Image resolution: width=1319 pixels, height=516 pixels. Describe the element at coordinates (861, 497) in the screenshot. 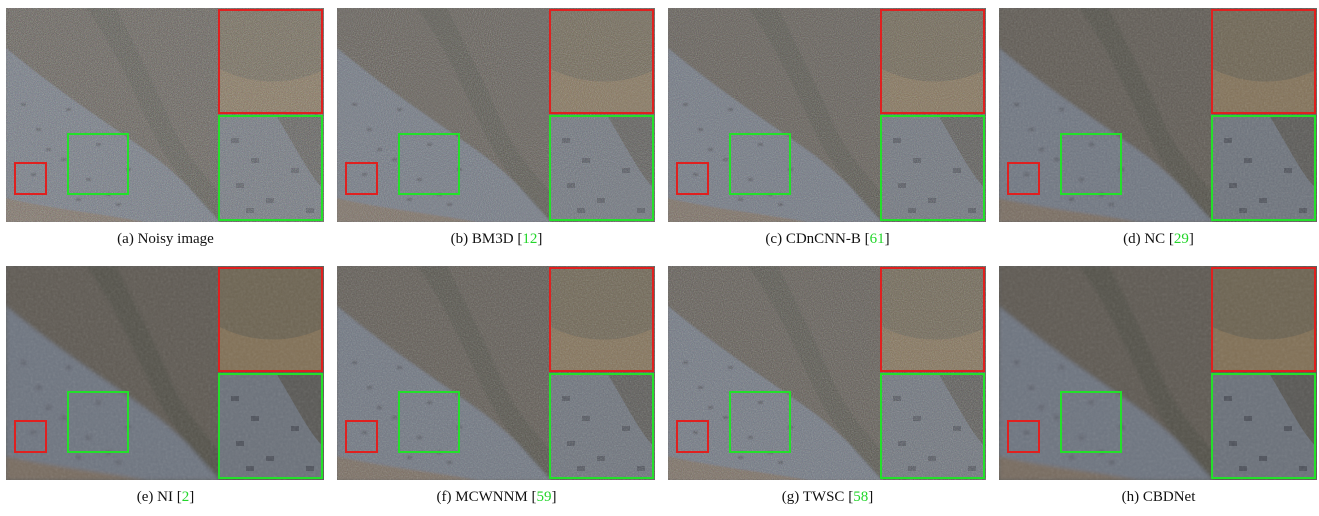

I see `citation-link: 58` at that location.